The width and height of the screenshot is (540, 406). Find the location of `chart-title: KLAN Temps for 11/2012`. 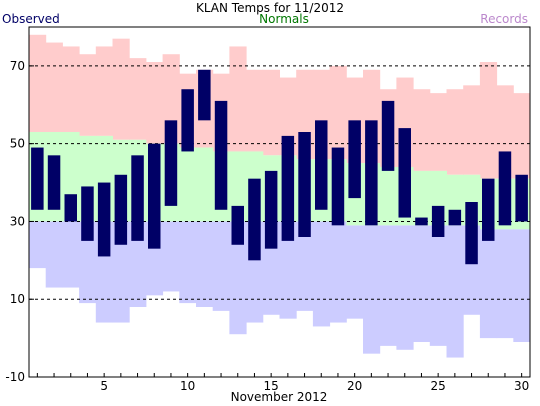

chart-title: KLAN Temps for 11/2012 is located at coordinates (270, 8).